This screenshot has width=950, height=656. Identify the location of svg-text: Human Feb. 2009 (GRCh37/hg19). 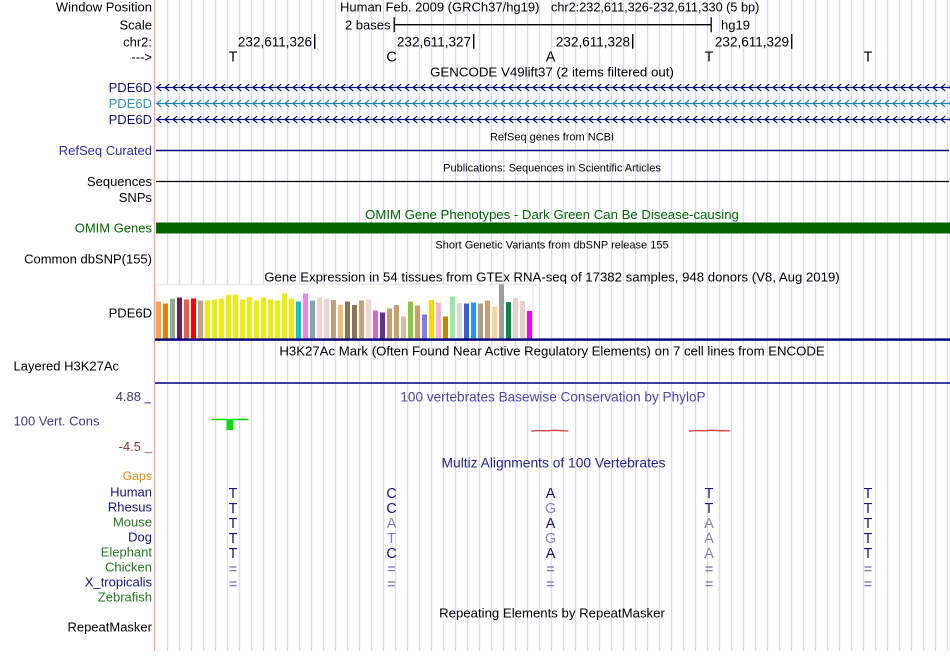
(439, 7).